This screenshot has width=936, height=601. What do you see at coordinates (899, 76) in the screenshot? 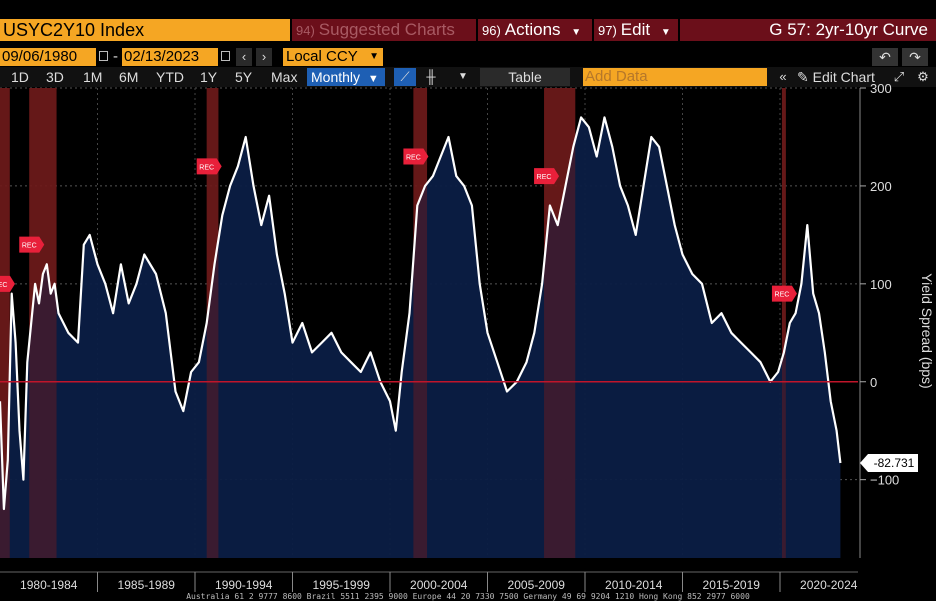
I see `resize-icon: ⤢` at bounding box center [899, 76].